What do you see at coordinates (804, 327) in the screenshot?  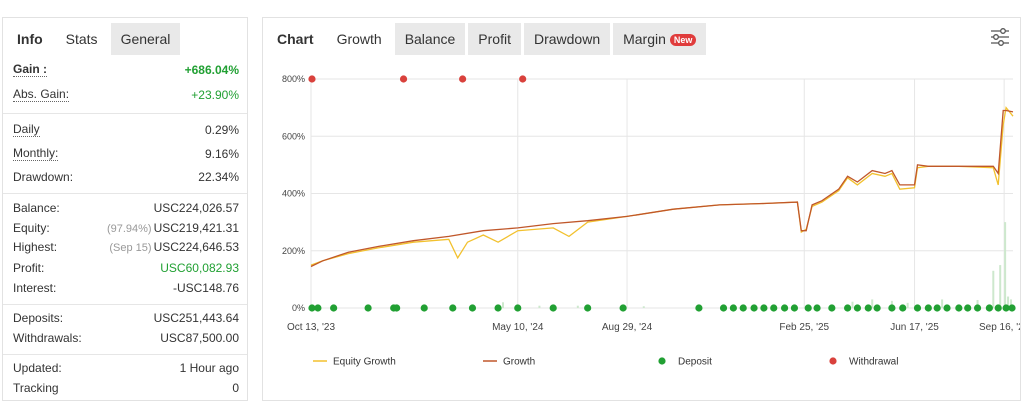 I see `x-tick-label: Feb 25, '25` at bounding box center [804, 327].